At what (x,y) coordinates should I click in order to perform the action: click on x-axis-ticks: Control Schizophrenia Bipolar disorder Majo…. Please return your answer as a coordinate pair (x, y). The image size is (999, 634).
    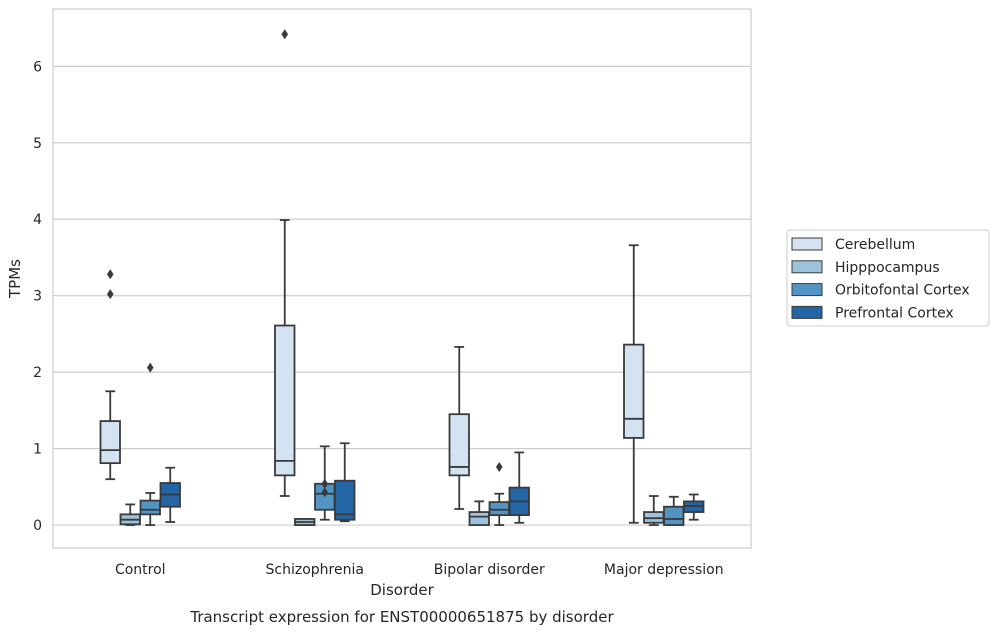
    Looking at the image, I should click on (419, 570).